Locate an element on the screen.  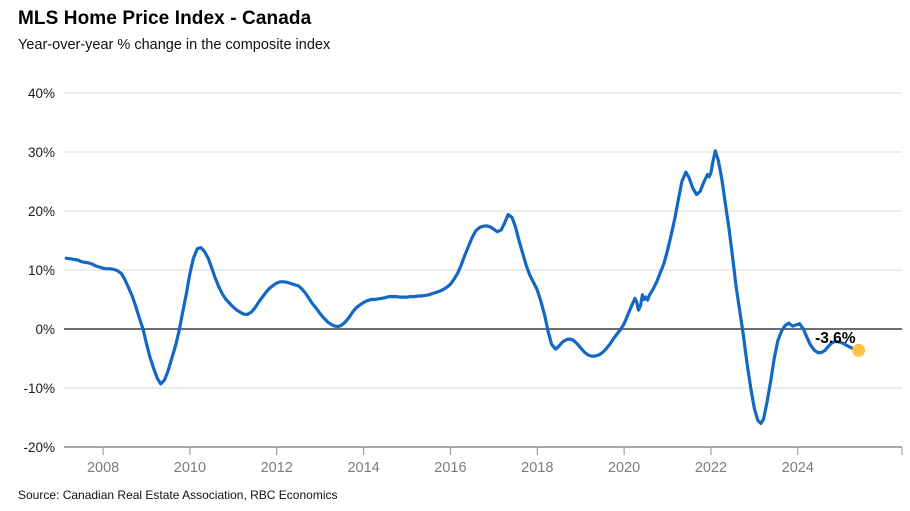
y-tick-label: 0% is located at coordinates (45, 329).